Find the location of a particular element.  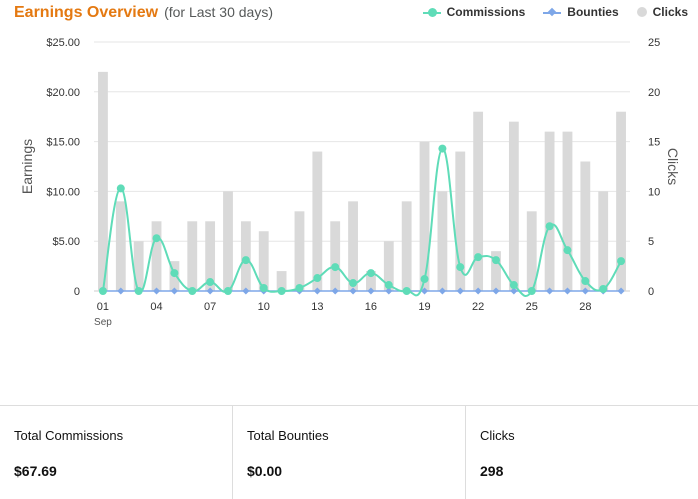

y-left-axis-title: Earnings is located at coordinates (27, 166).